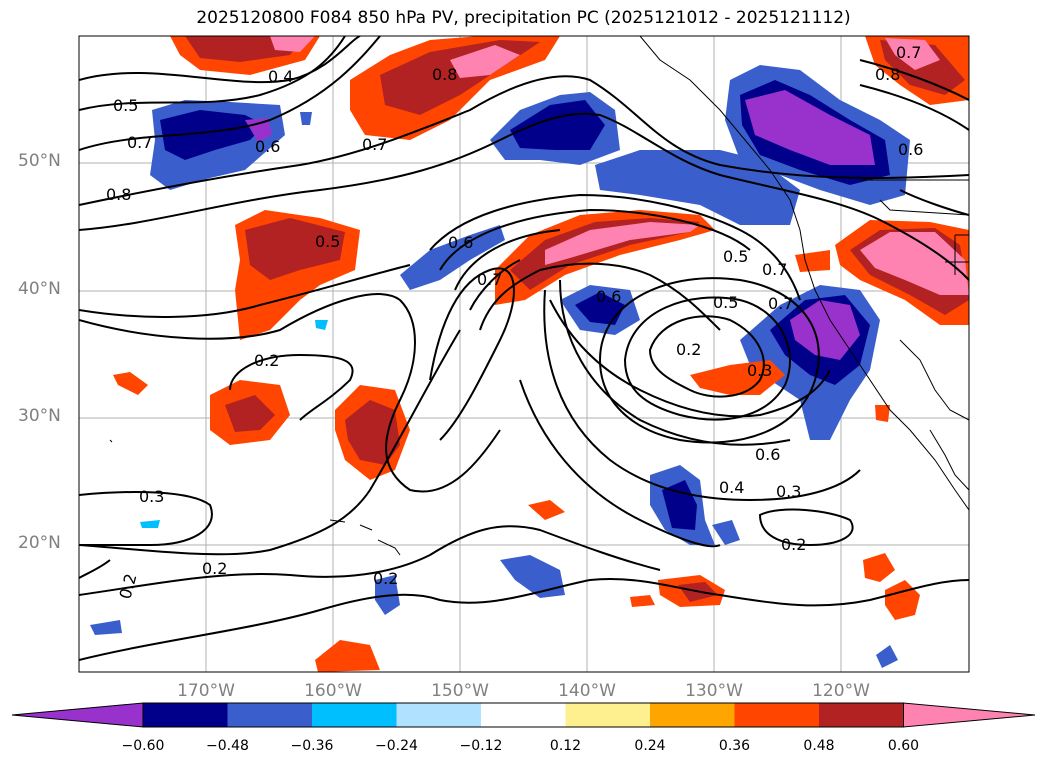 The height and width of the screenshot is (765, 1047). What do you see at coordinates (39, 543) in the screenshot?
I see `lat-label: 20°N` at bounding box center [39, 543].